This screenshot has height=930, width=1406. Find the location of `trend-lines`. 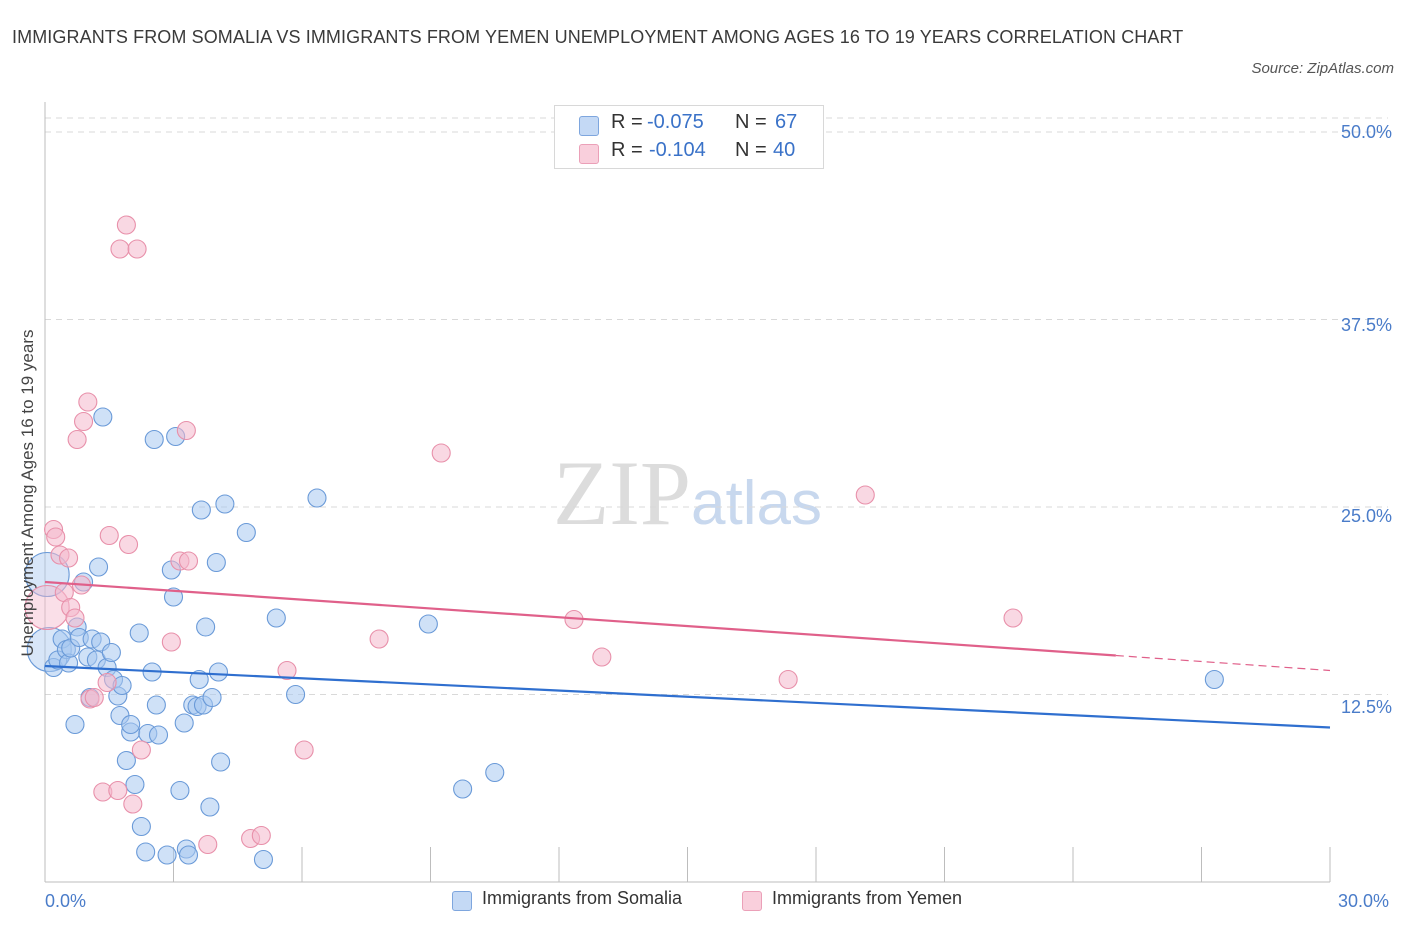

trend-lines is located at coordinates (687, 654).